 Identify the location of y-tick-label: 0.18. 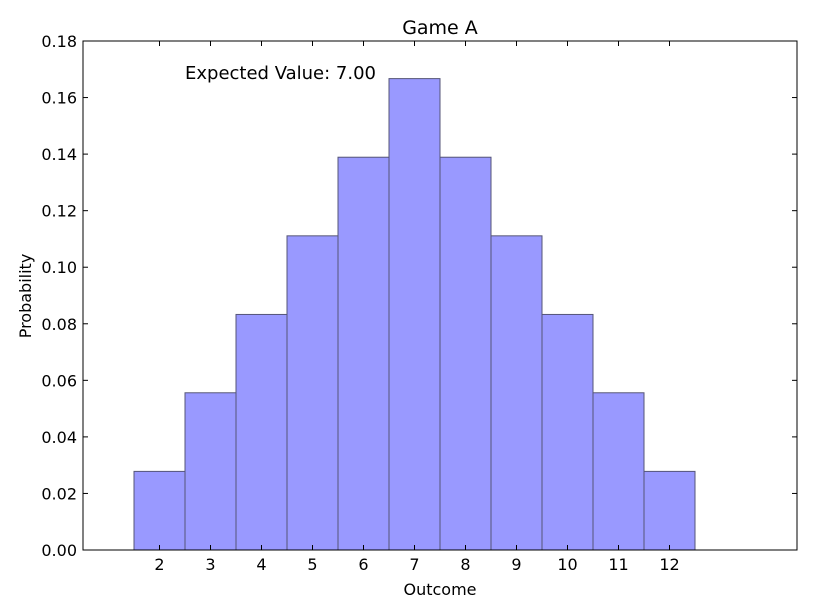
(59, 41).